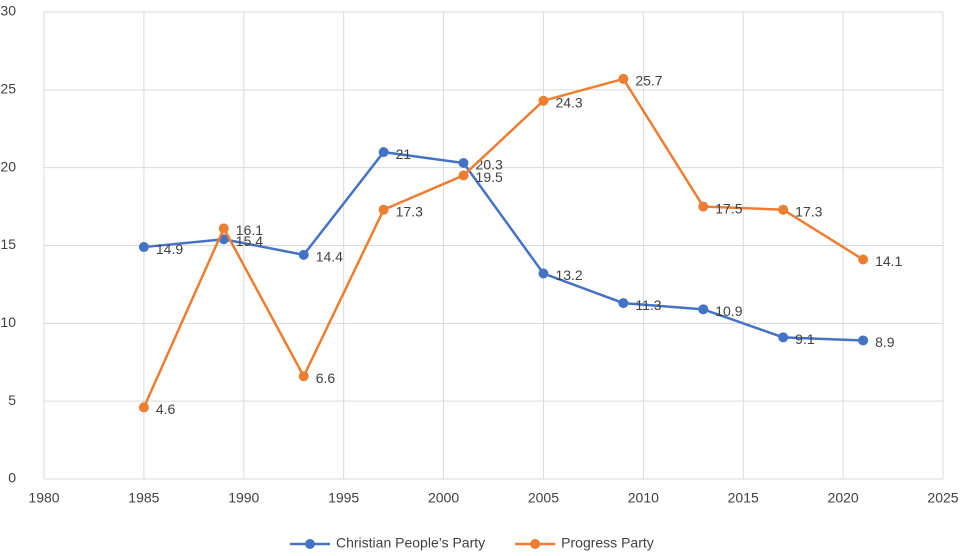  What do you see at coordinates (489, 165) in the screenshot?
I see `data-label: 20.3` at bounding box center [489, 165].